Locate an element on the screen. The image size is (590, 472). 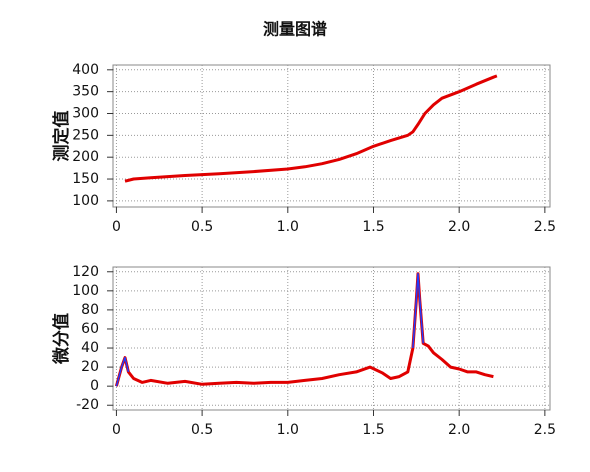
y-axis-label: 测定值 is located at coordinates (61, 136).